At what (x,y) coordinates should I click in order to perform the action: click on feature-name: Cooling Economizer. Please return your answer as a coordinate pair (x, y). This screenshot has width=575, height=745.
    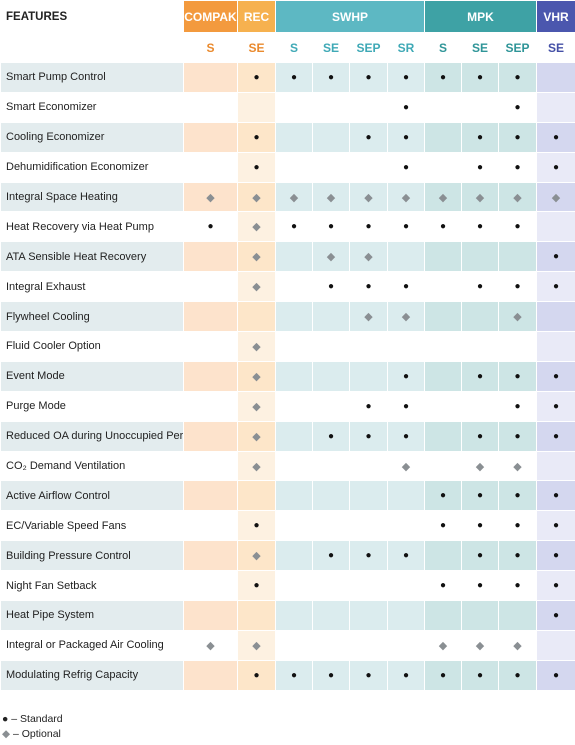
    Looking at the image, I should click on (92, 137).